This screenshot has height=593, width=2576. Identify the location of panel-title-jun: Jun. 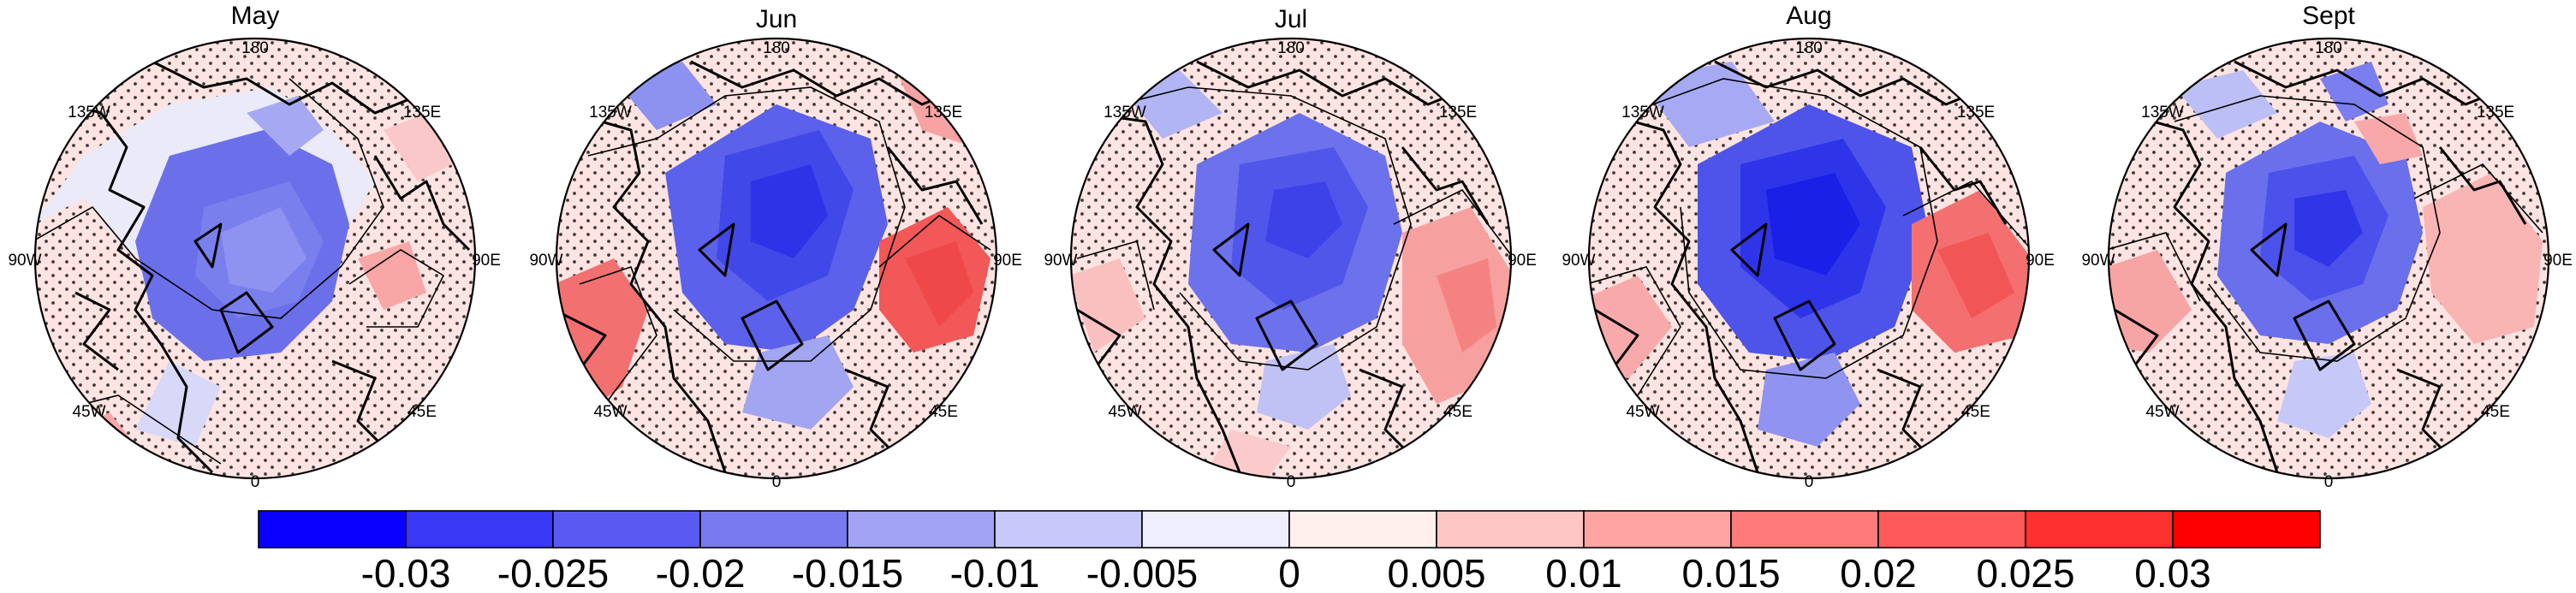
(776, 19).